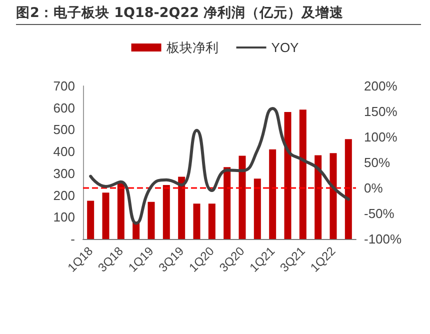  I want to click on y-tick-label: 200, so click(64, 195).